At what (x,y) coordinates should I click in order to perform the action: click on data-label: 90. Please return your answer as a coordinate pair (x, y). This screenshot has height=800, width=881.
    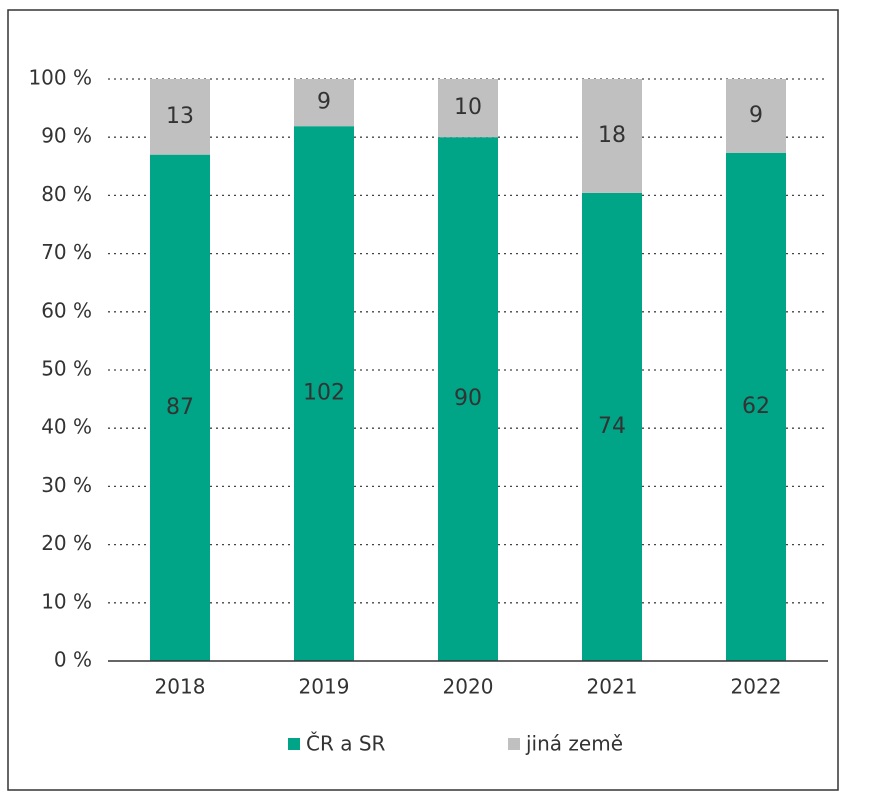
    Looking at the image, I should click on (468, 398).